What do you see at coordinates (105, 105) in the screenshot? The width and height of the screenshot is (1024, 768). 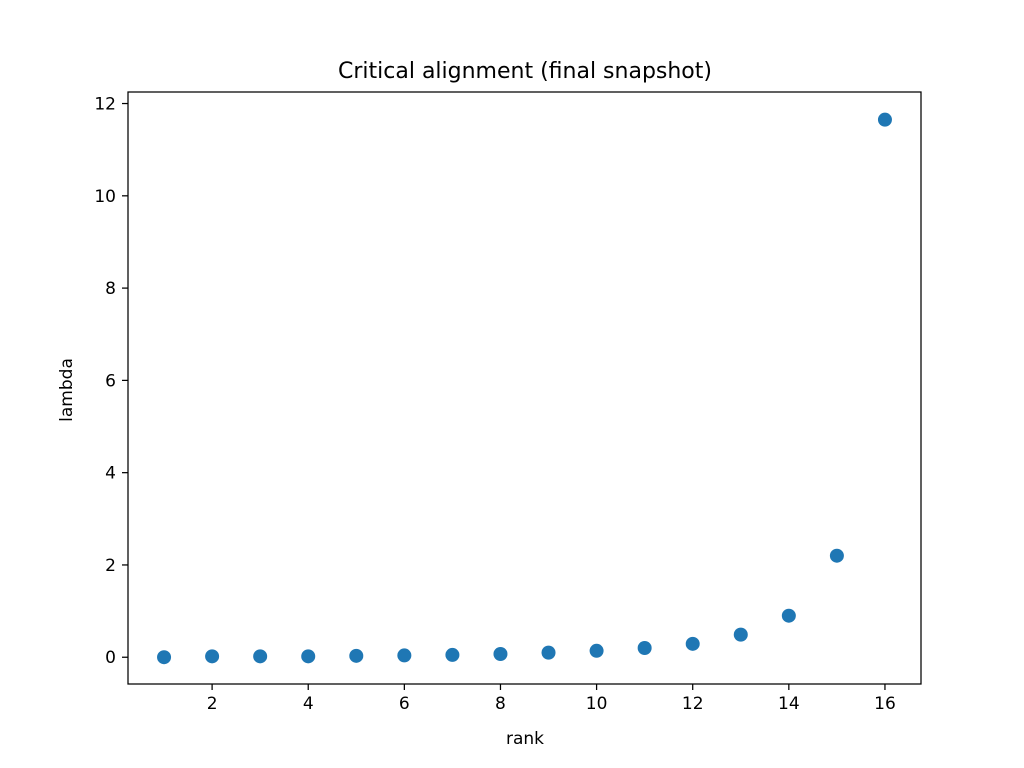 I see `y-tick-label: 12` at bounding box center [105, 105].